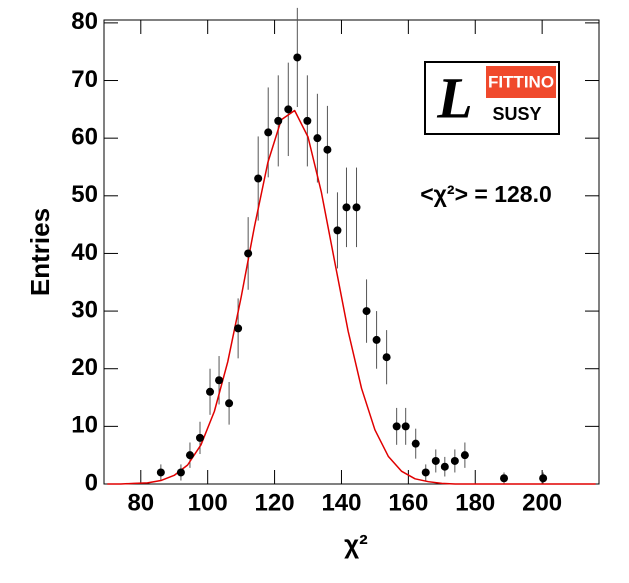 This screenshot has height=583, width=629. Describe the element at coordinates (454, 97) in the screenshot. I see `logo-letter: L` at that location.